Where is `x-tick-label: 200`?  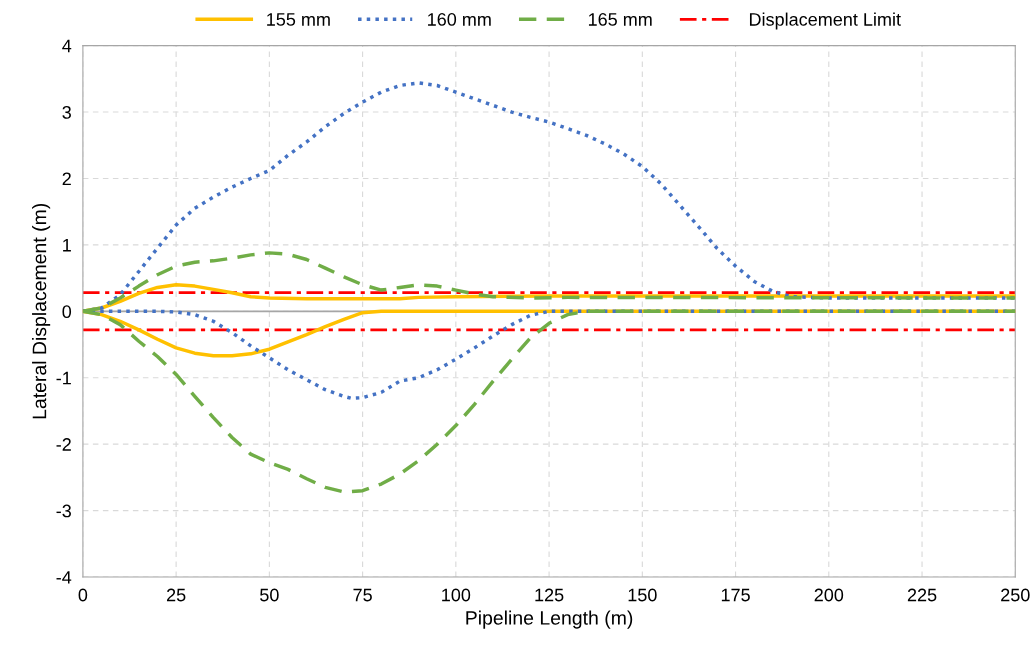 x-tick-label: 200 is located at coordinates (829, 595).